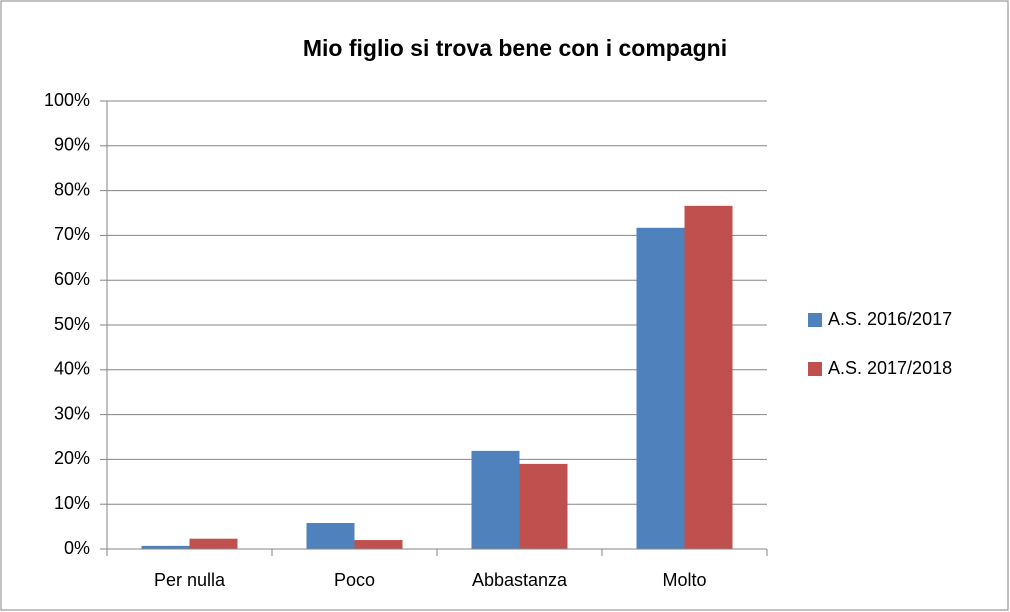  I want to click on y-tick-label: 90%, so click(72, 145).